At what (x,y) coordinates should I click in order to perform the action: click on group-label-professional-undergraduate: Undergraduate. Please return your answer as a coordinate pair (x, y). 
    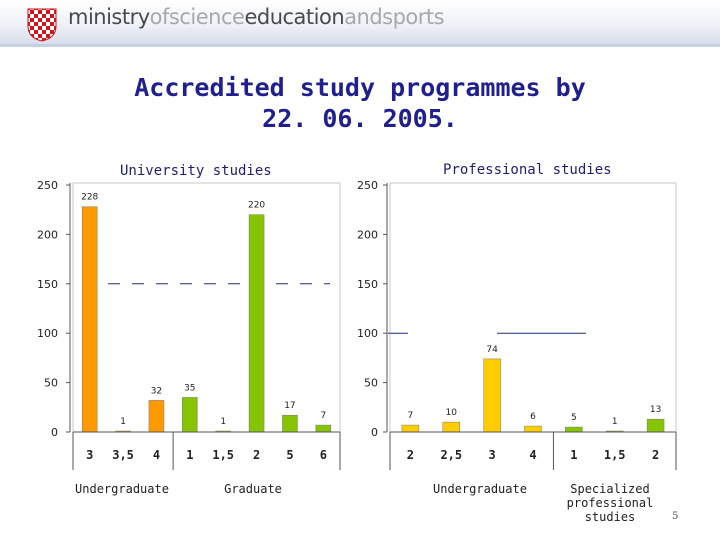
    Looking at the image, I should click on (480, 489).